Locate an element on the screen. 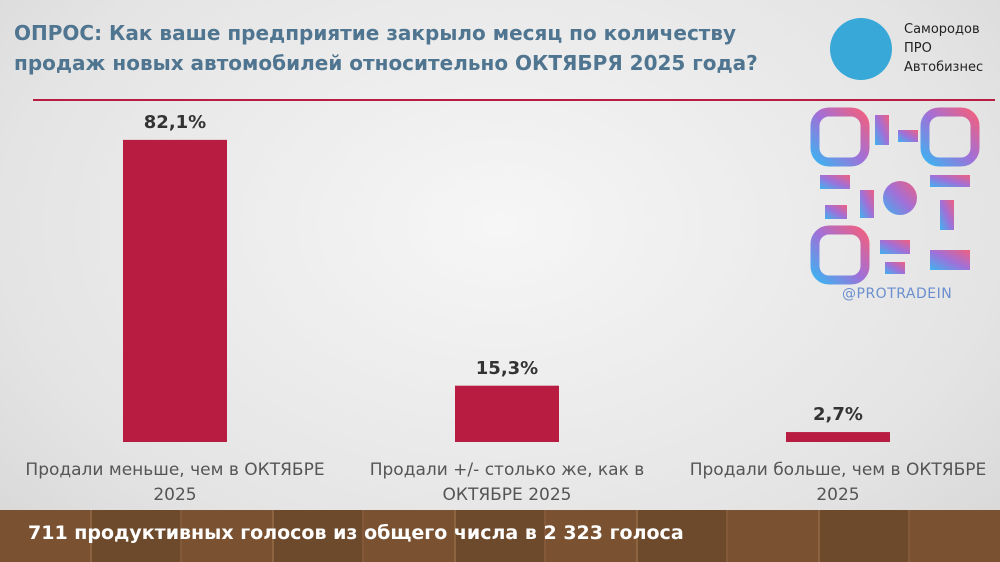 The width and height of the screenshot is (1000, 562). brand-name: Самородов ПРО Автобизнес is located at coordinates (944, 48).